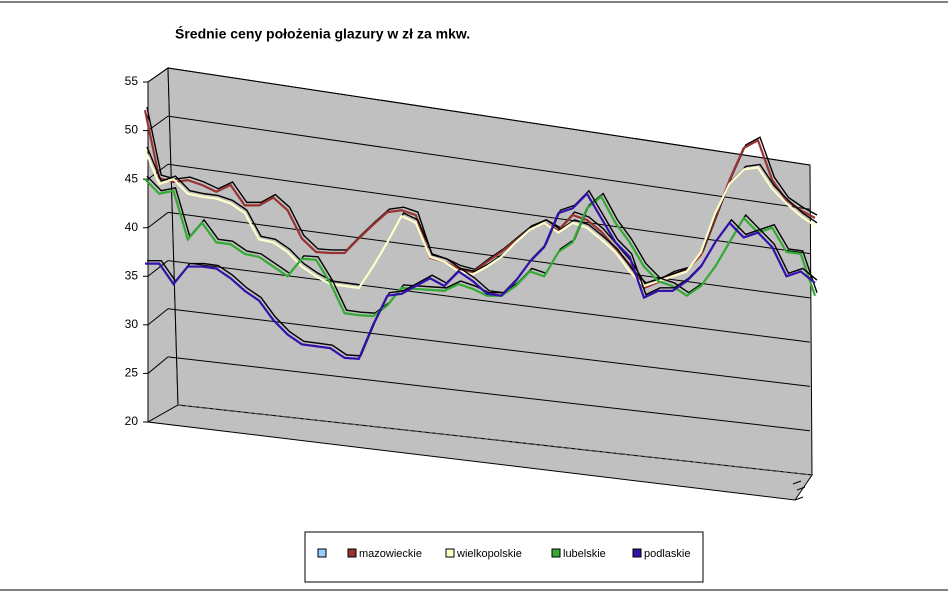 This screenshot has height=593, width=948. Describe the element at coordinates (584, 554) in the screenshot. I see `legend-label: lubelskie` at that location.